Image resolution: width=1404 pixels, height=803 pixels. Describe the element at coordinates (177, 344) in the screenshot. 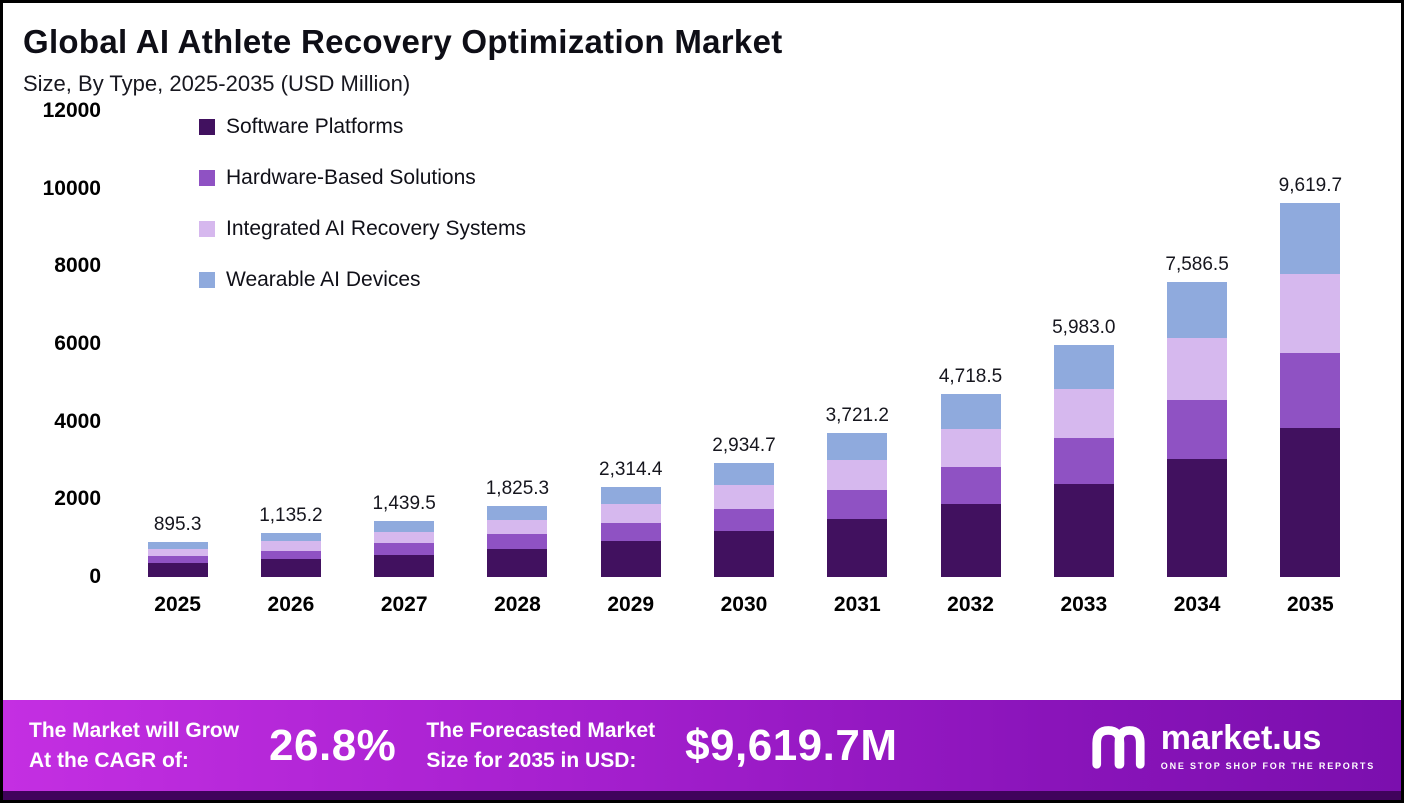

I see `bar-column: 895.3` at that location.